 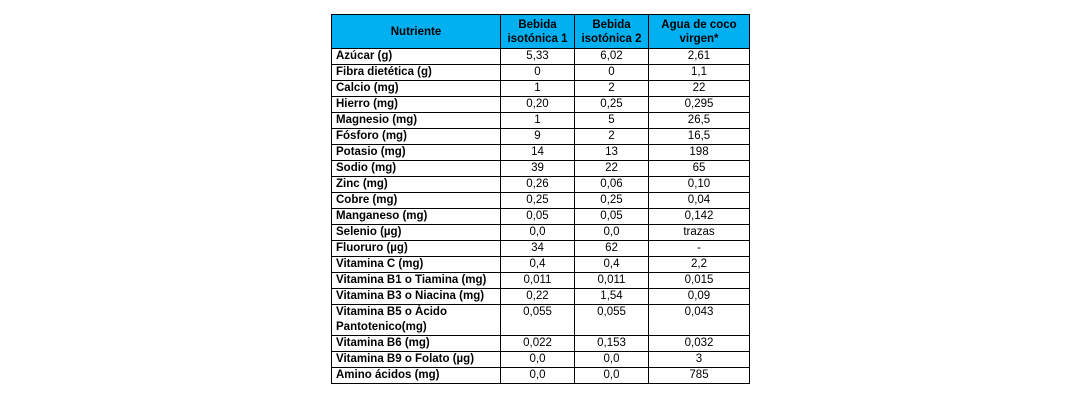 I want to click on nutrient-name-cell: Fluoruro (µg), so click(x=416, y=248).